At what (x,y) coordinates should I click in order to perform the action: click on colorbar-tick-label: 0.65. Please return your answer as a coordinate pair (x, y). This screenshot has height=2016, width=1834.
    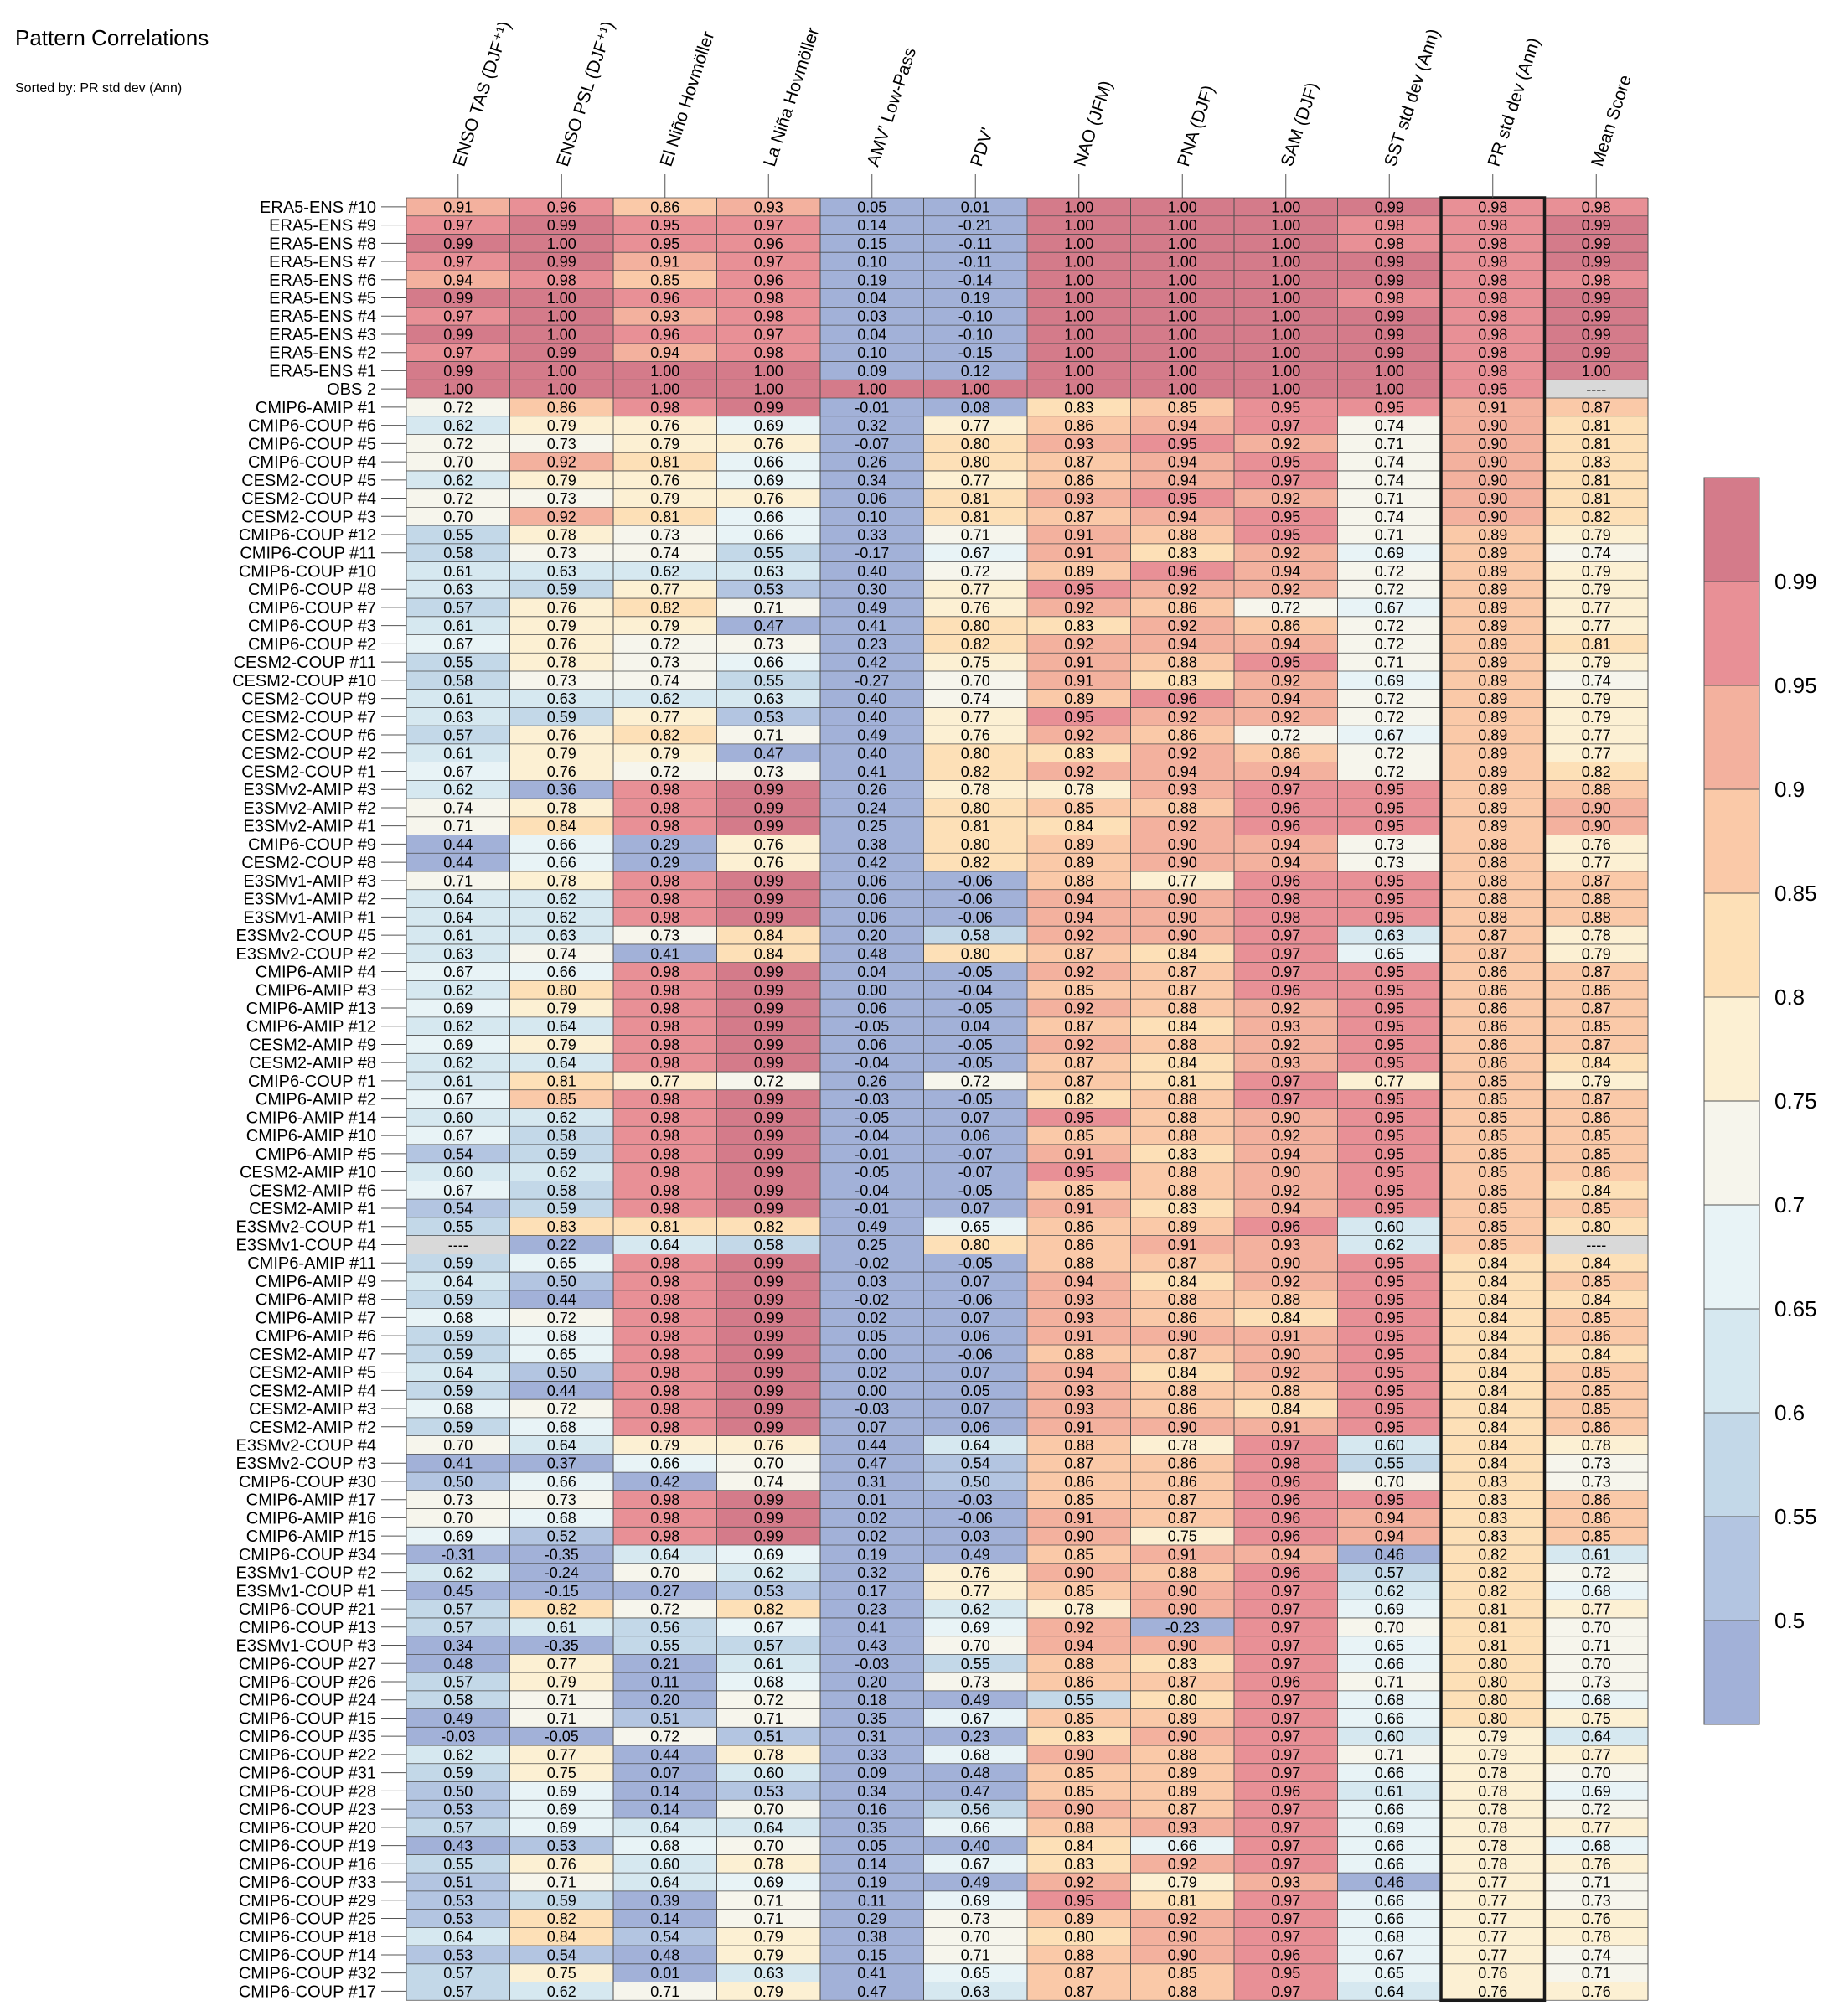
    Looking at the image, I should click on (1796, 1308).